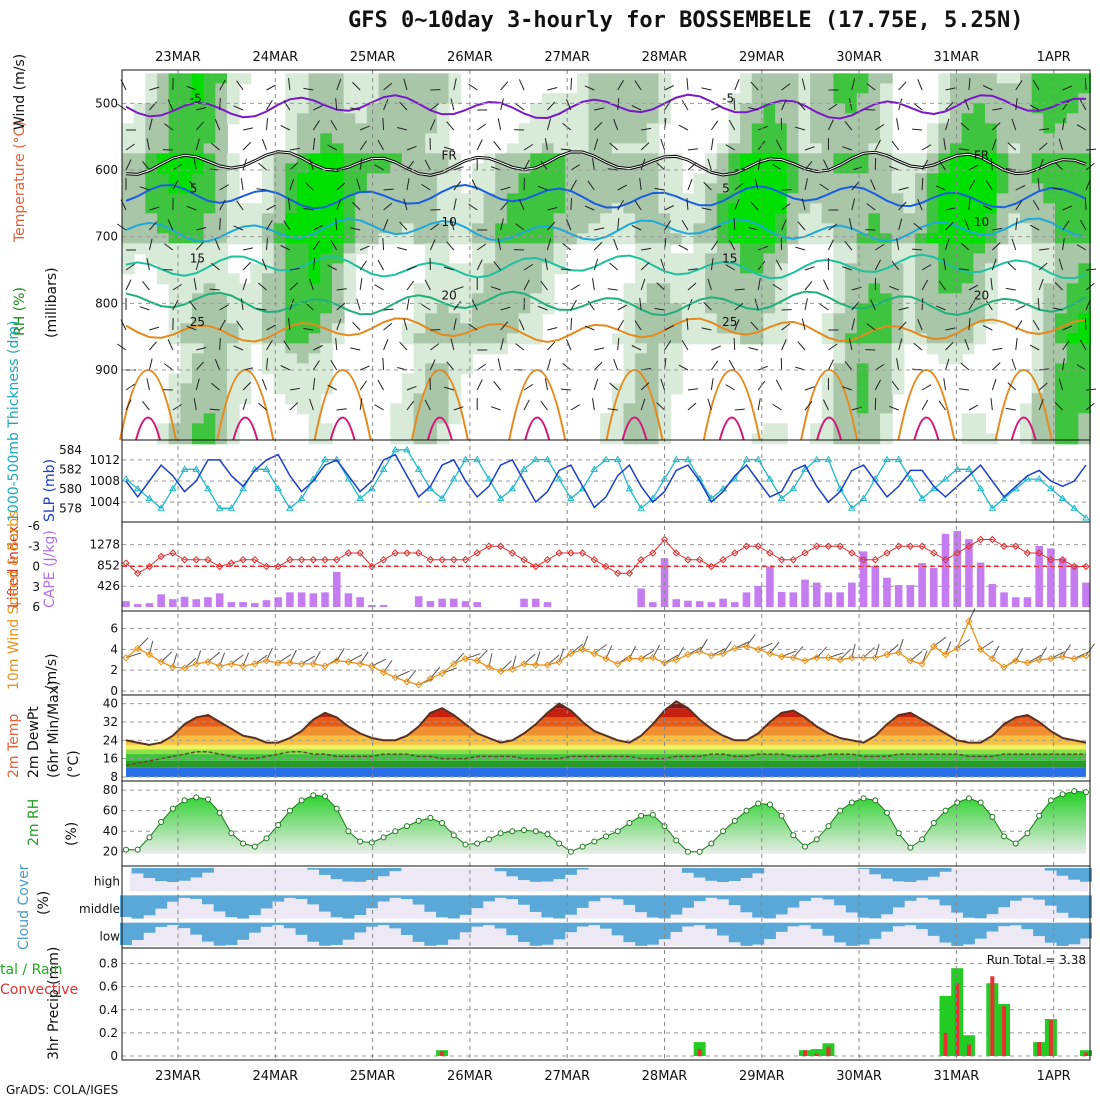 The image size is (1100, 1100). What do you see at coordinates (606, 1004) in the screenshot?
I see `panel-frame` at bounding box center [606, 1004].